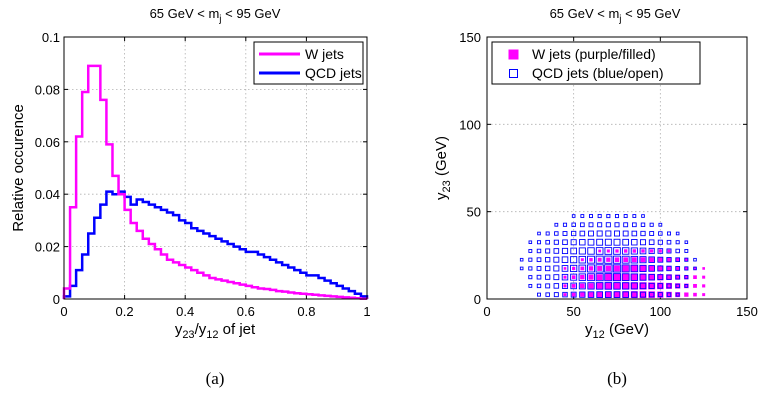 The width and height of the screenshot is (765, 394). Describe the element at coordinates (306, 311) in the screenshot. I see `panel-a-xtick-label: 0.8` at that location.